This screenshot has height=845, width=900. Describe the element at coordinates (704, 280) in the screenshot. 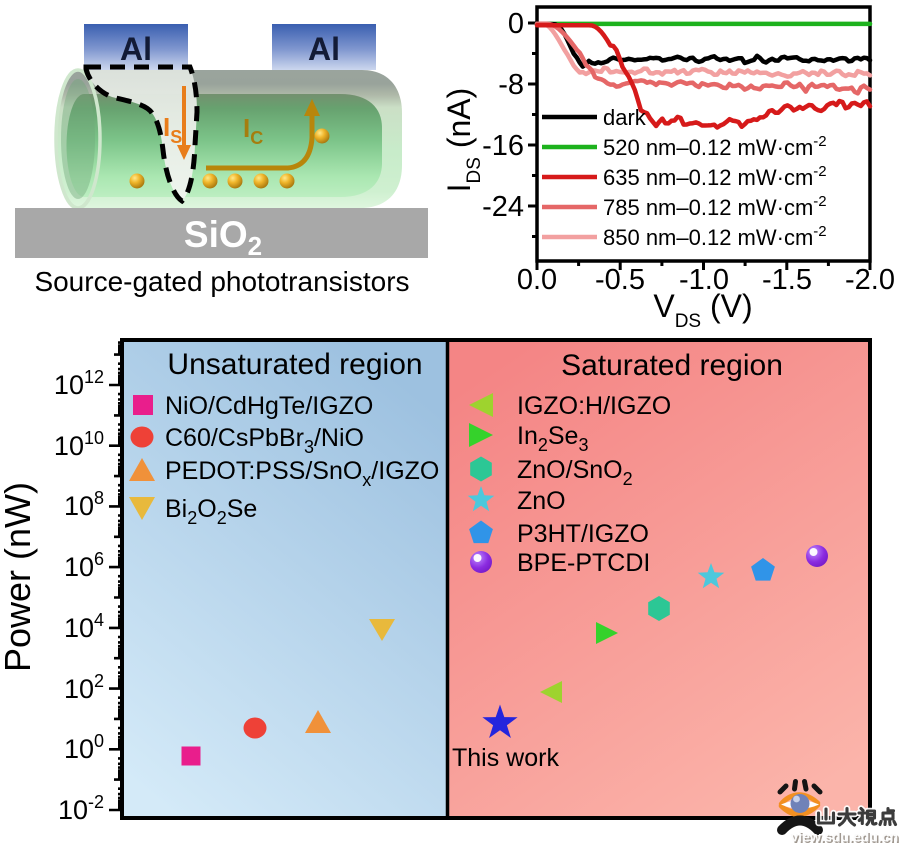

I see `svg-text: -1.0` at that location.